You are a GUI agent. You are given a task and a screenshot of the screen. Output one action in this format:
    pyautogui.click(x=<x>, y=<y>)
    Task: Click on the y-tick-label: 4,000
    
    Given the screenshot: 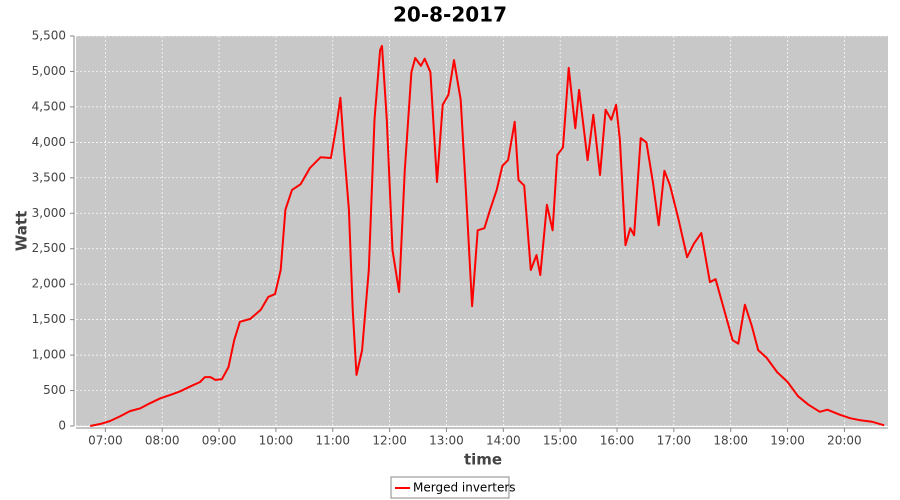 What is the action you would take?
    pyautogui.click(x=49, y=142)
    